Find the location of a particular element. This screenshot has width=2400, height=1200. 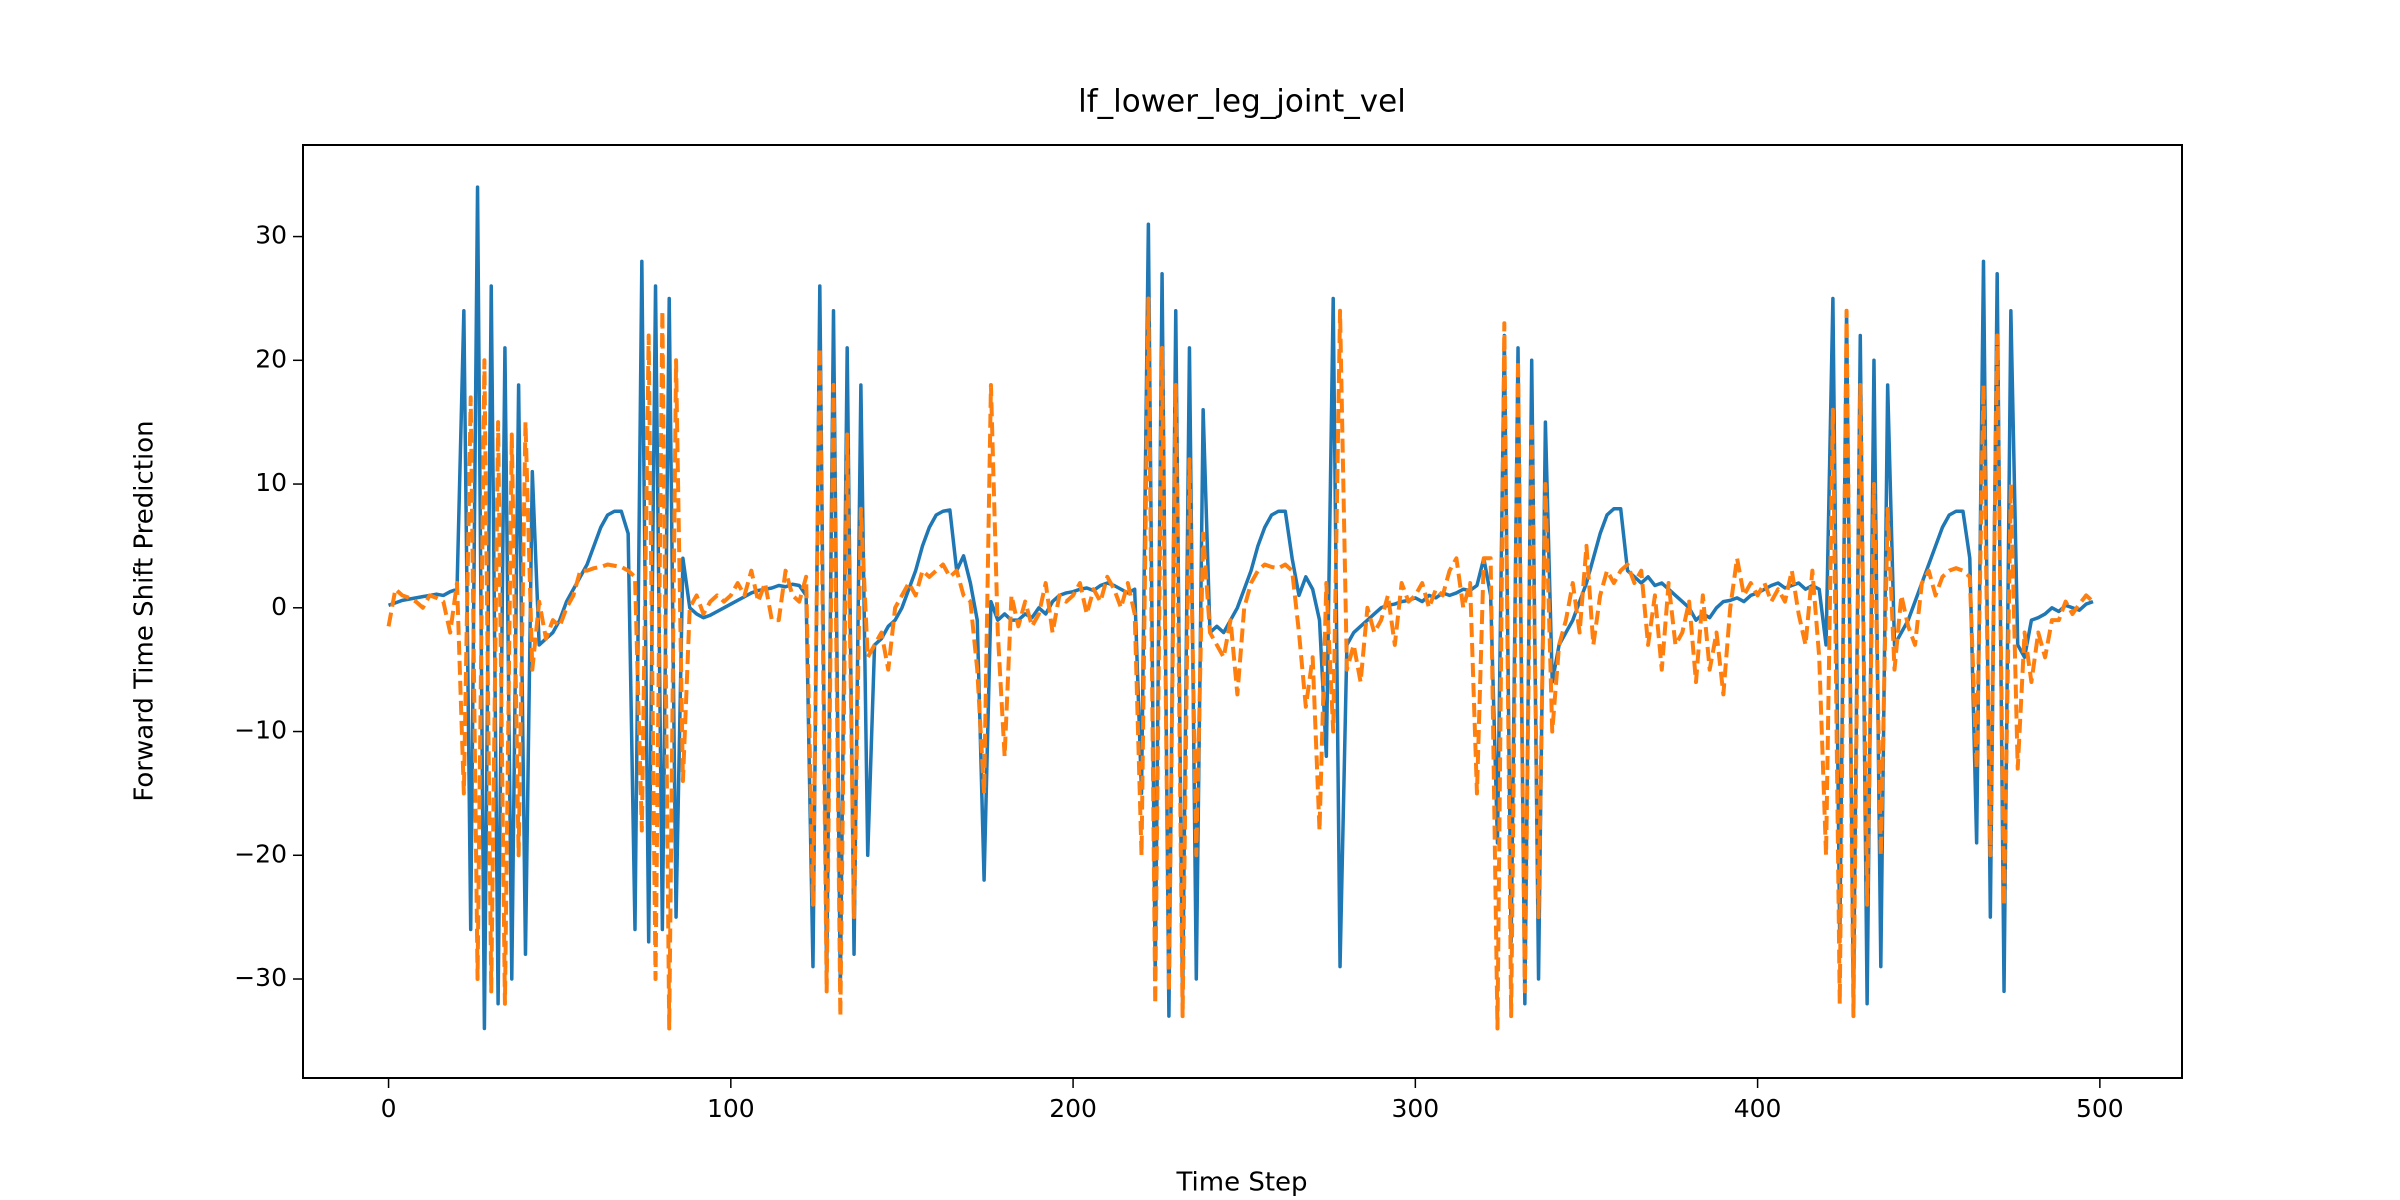

x-tick-label: 100 is located at coordinates (731, 1108).